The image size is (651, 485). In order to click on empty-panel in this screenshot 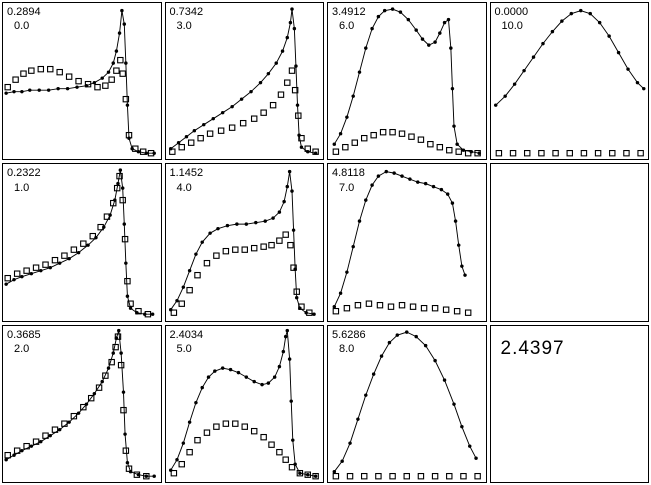, I will do `click(569, 242)`.